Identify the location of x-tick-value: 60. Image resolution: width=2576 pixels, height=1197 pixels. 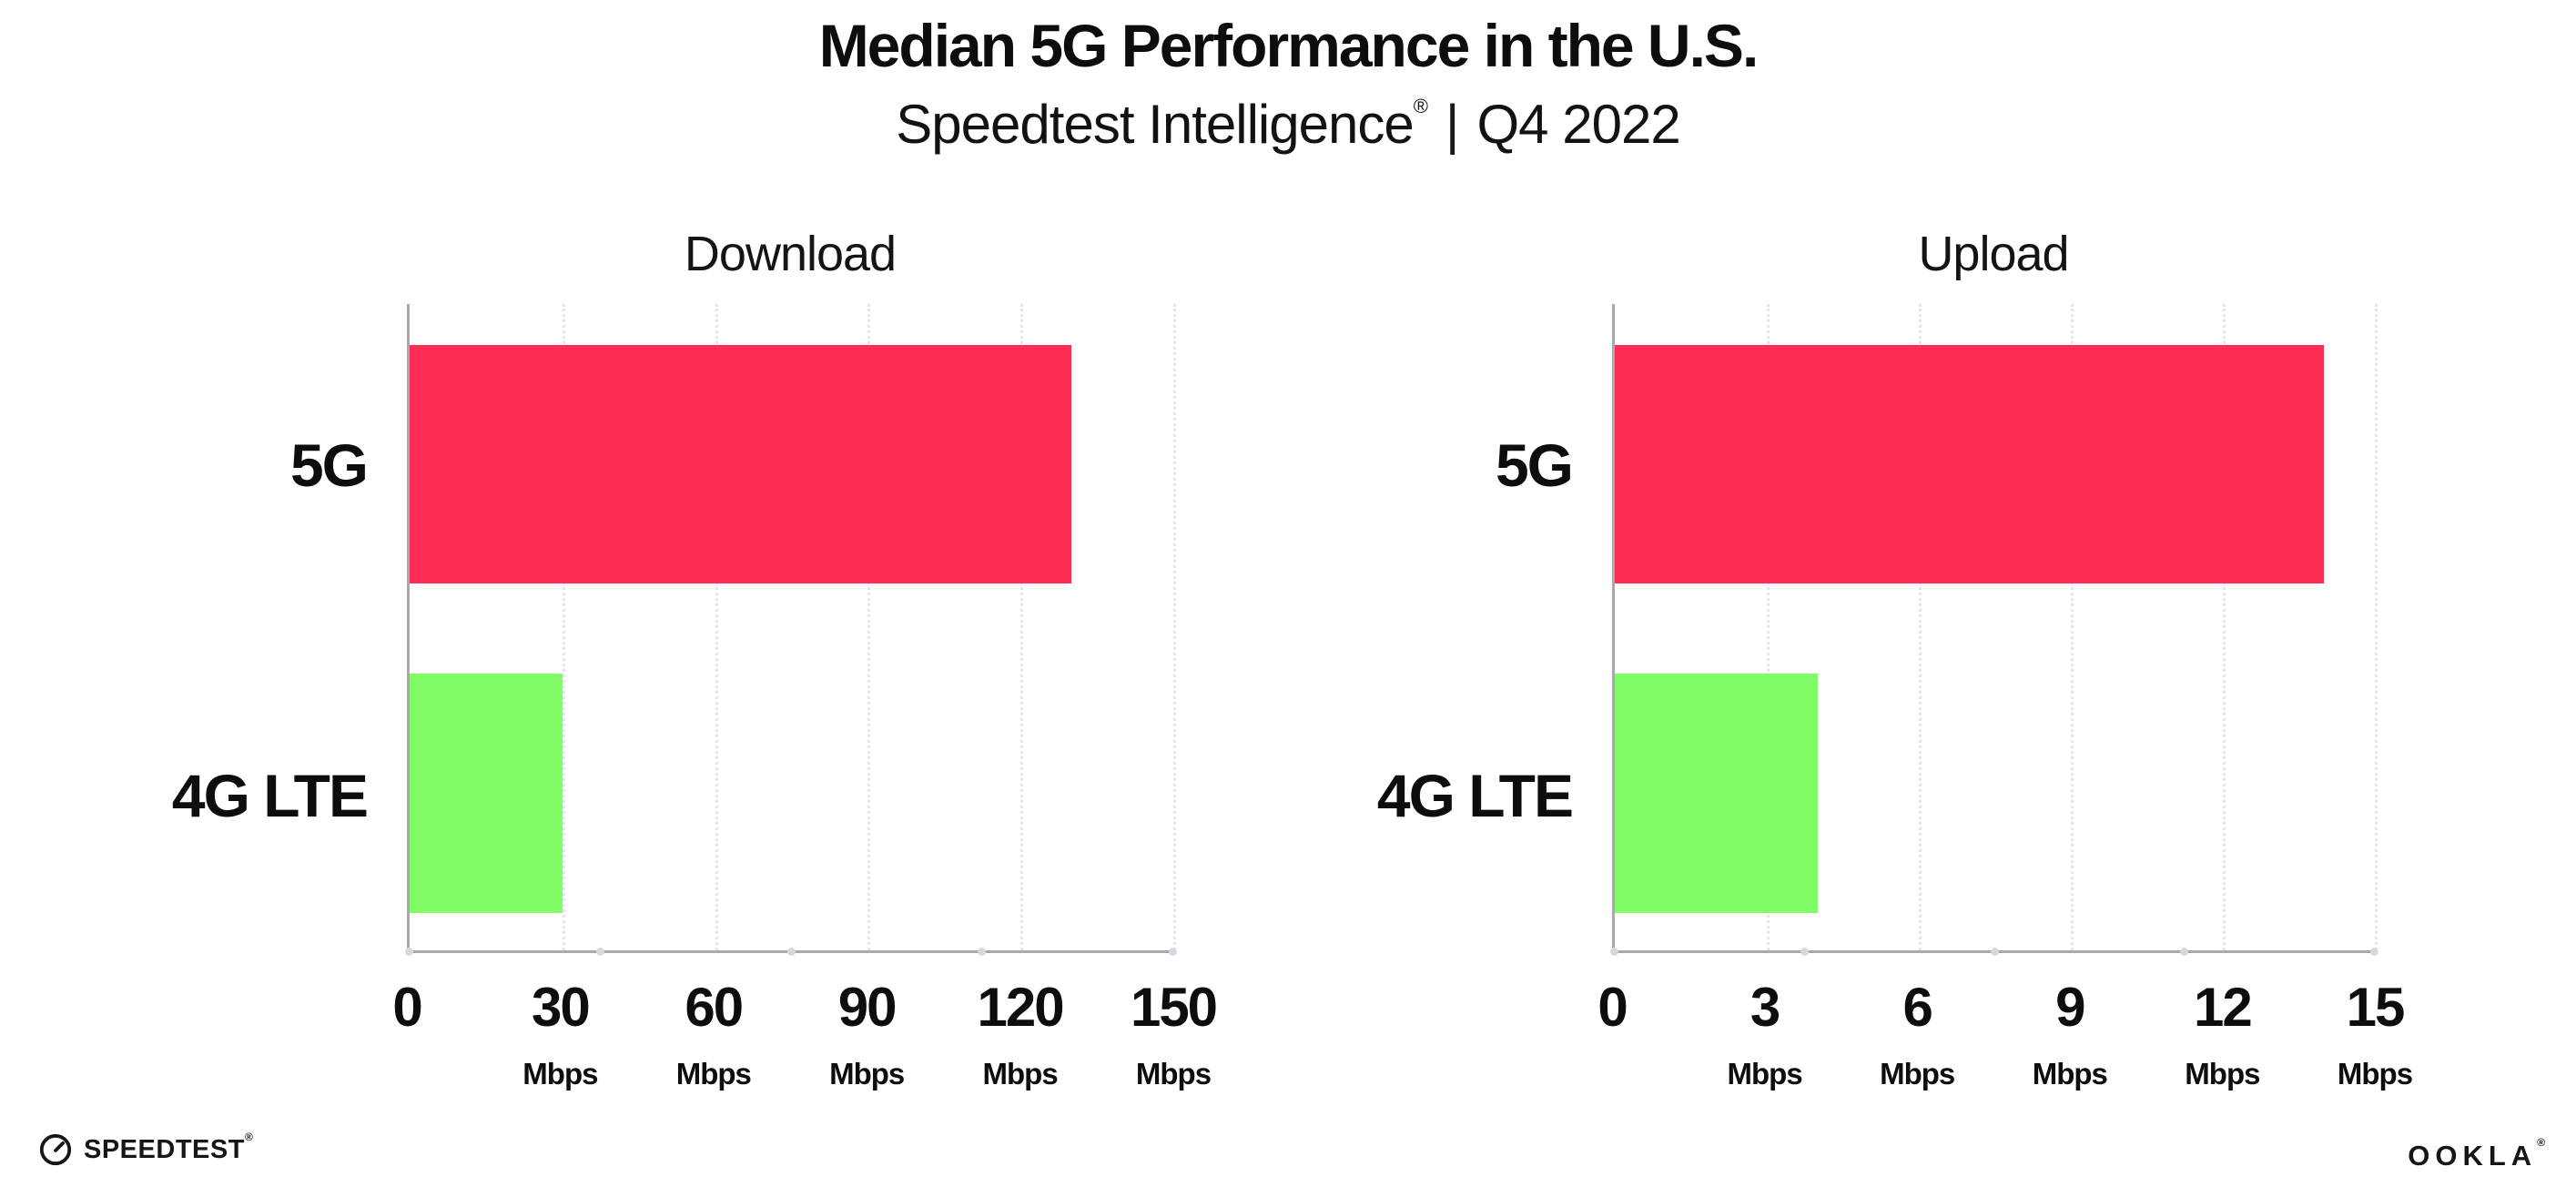
(714, 1008).